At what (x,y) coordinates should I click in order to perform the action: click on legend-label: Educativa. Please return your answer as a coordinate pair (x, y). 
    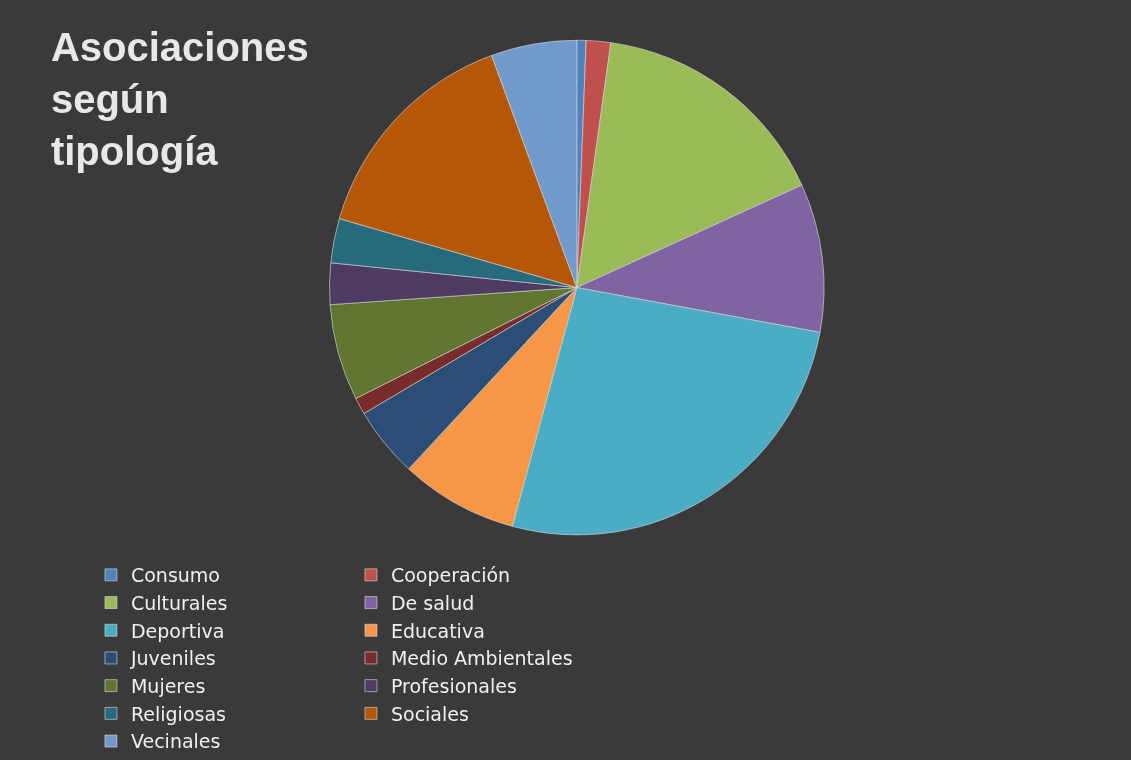
    Looking at the image, I should click on (437, 630).